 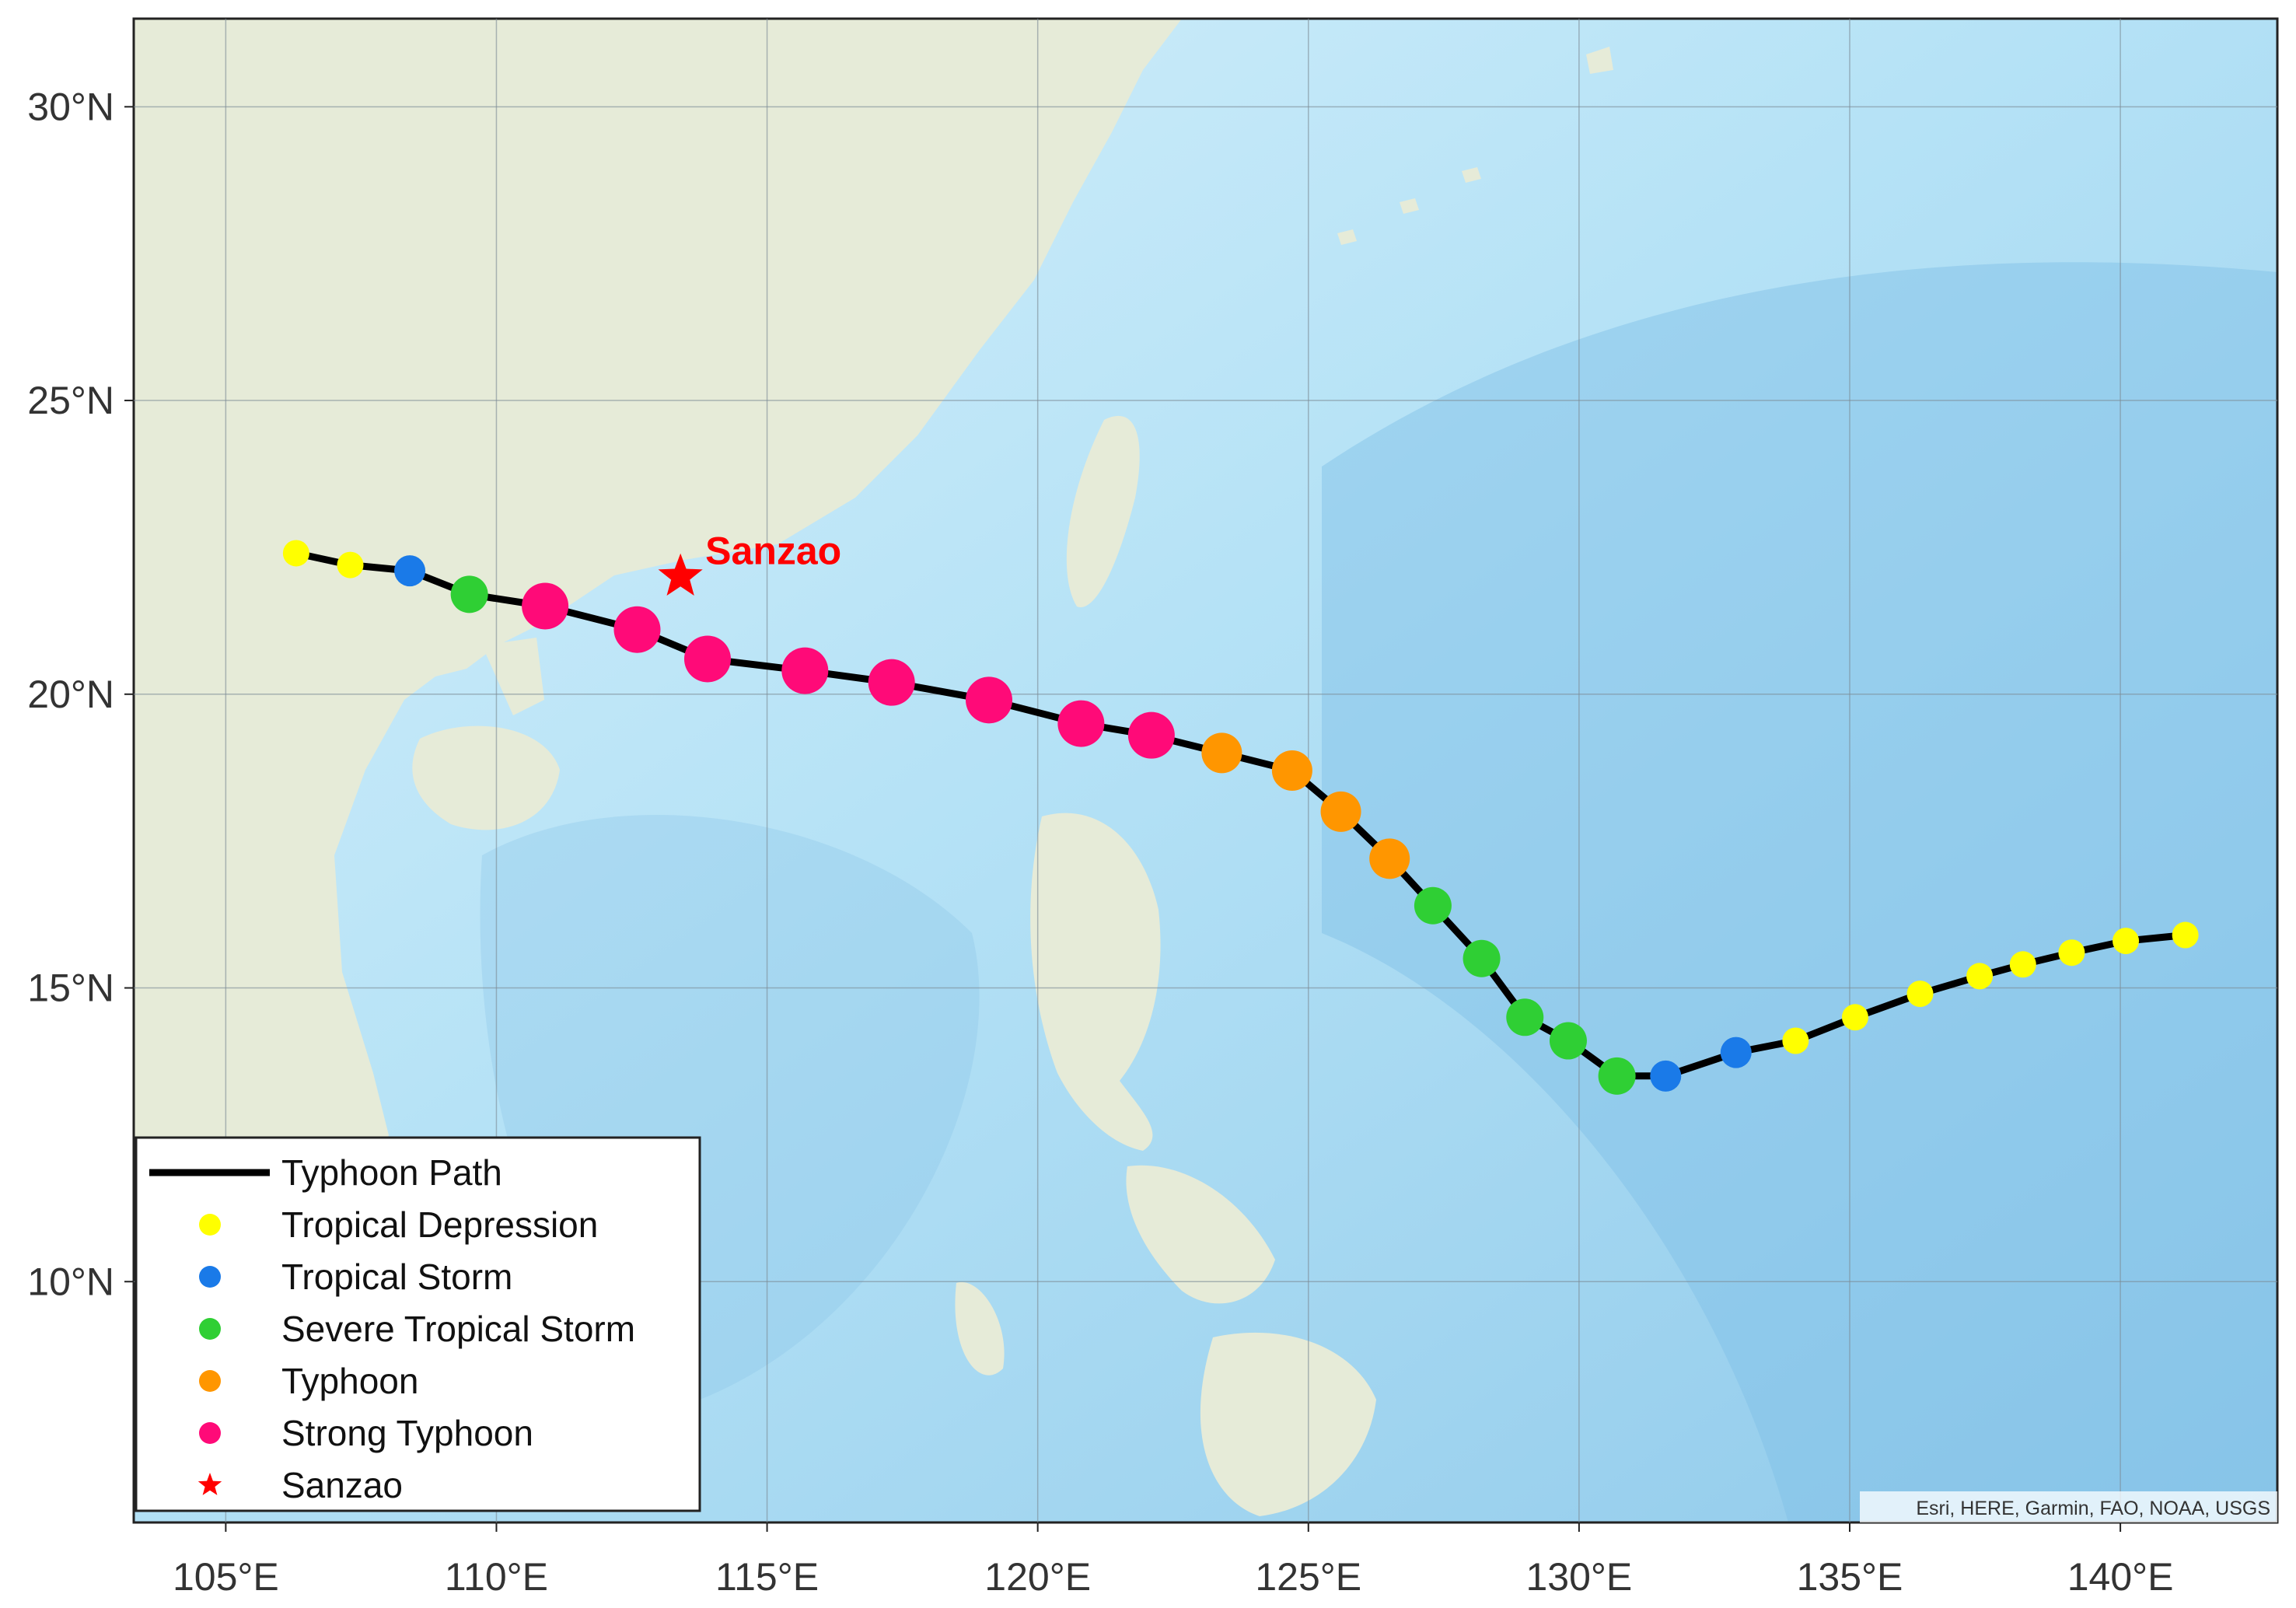 I want to click on sanzao-star-icon, so click(x=680, y=574).